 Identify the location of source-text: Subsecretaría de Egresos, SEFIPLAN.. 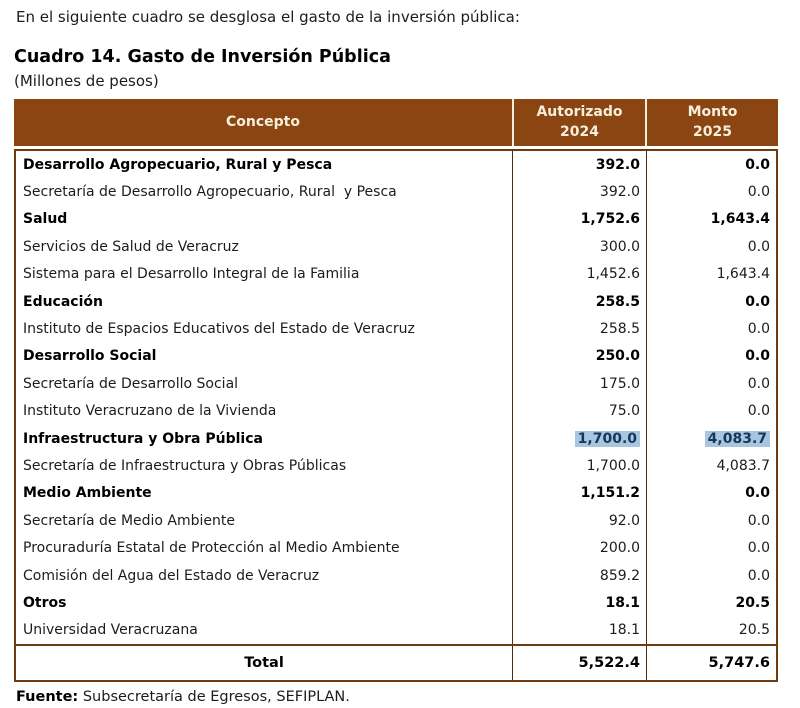
(214, 697).